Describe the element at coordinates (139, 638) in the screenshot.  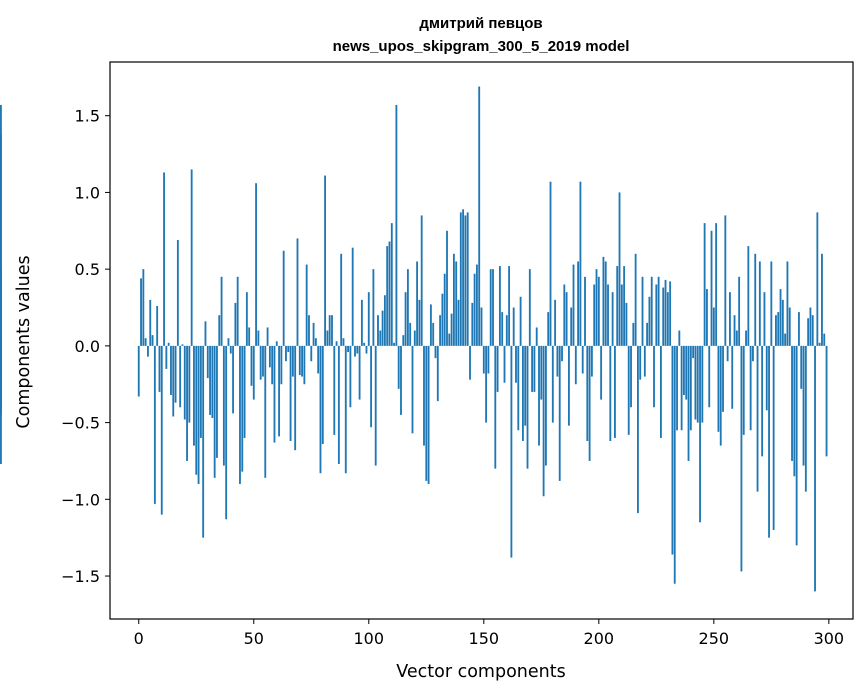
I see `x-tick-label-0: 0` at that location.